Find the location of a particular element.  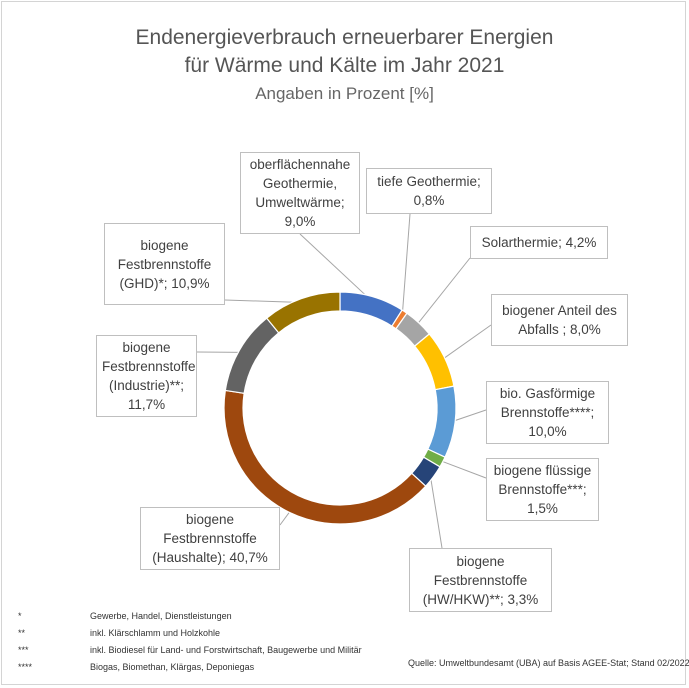

footnote-text: inkl. Klärschlamm und Holzkohle is located at coordinates (155, 633).